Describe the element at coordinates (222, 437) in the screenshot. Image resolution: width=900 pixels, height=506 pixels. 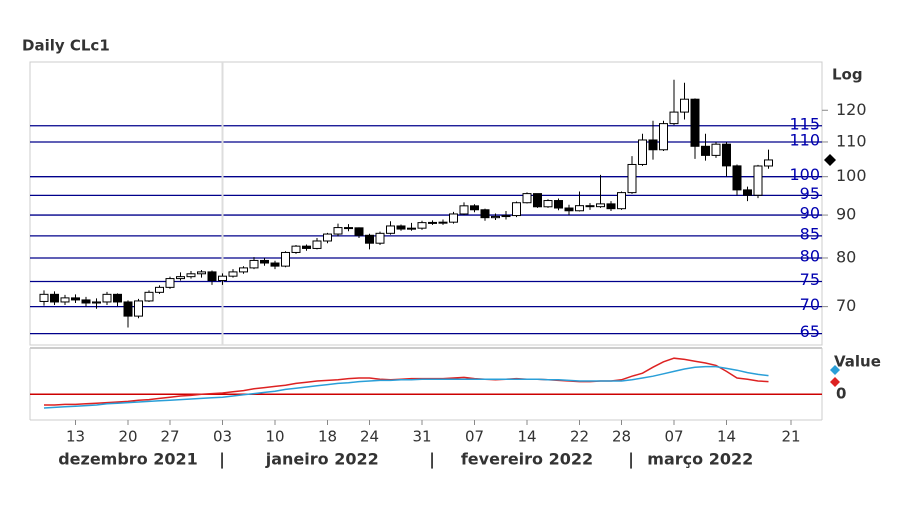
I see `x-tick-label: 03` at that location.